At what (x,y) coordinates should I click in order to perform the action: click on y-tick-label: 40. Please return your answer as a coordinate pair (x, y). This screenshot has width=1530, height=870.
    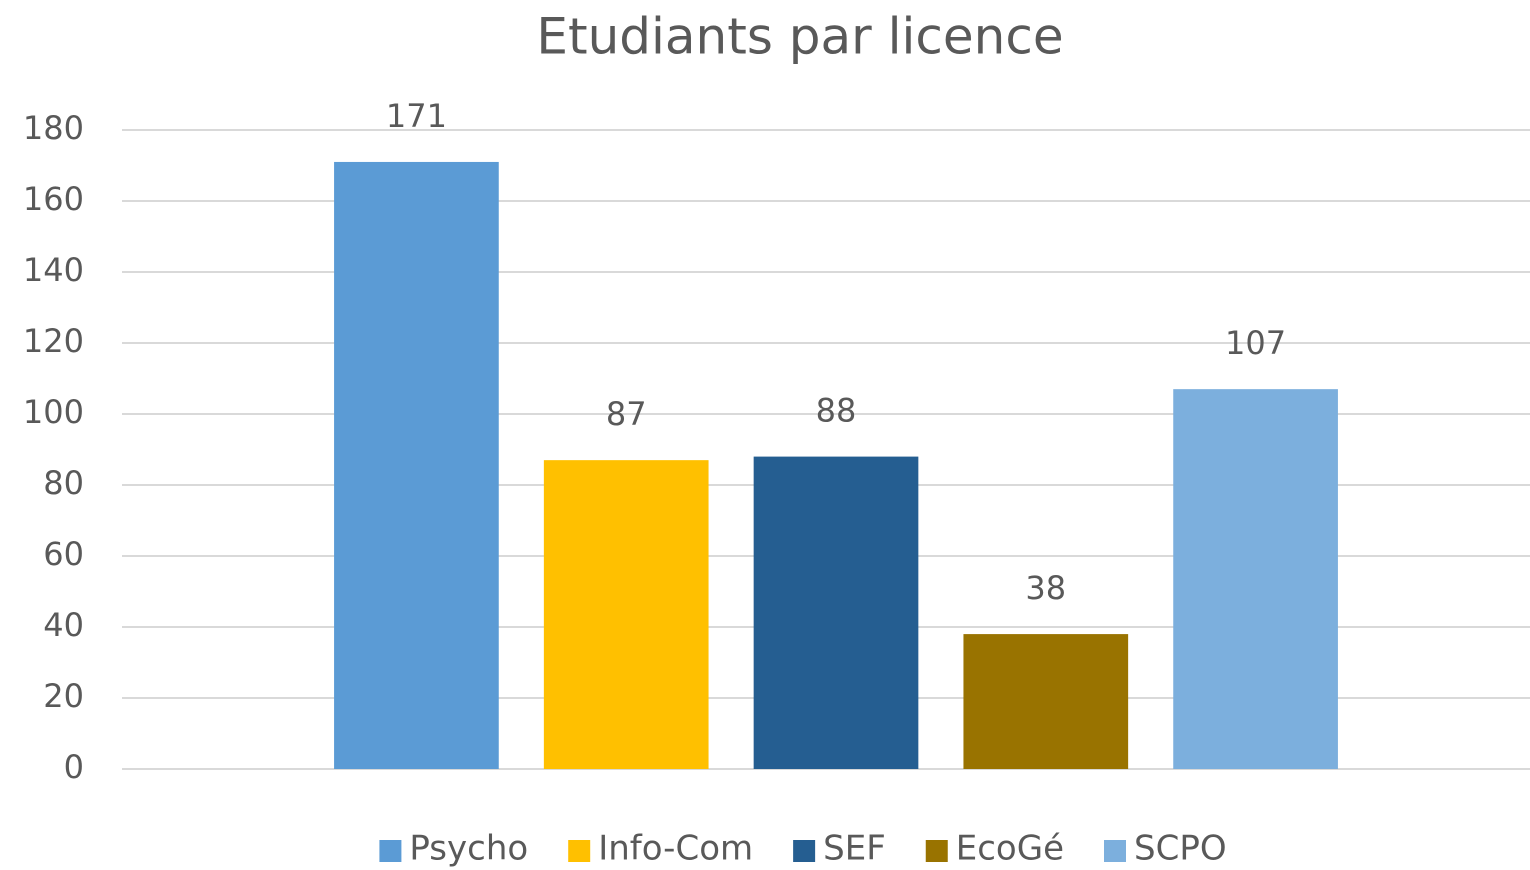
    Looking at the image, I should click on (63, 625).